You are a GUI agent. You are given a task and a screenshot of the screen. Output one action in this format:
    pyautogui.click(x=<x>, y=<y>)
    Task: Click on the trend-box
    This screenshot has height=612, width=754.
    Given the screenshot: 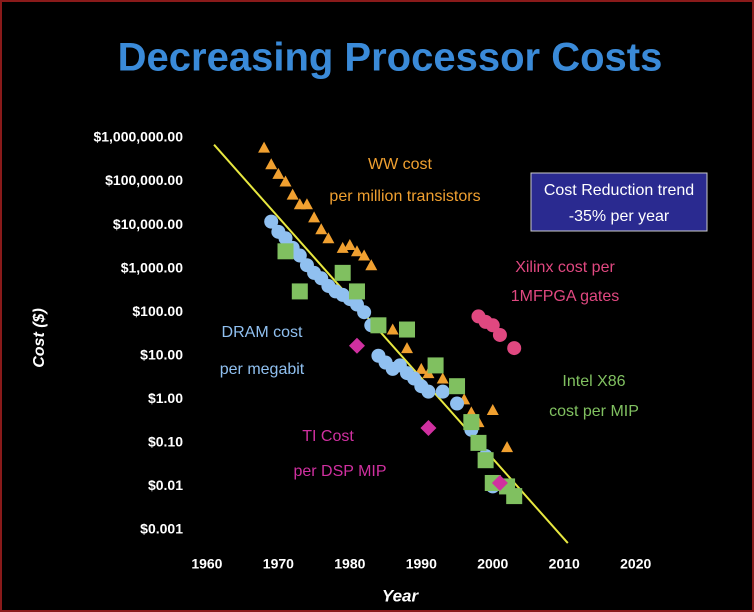 What is the action you would take?
    pyautogui.click(x=619, y=202)
    